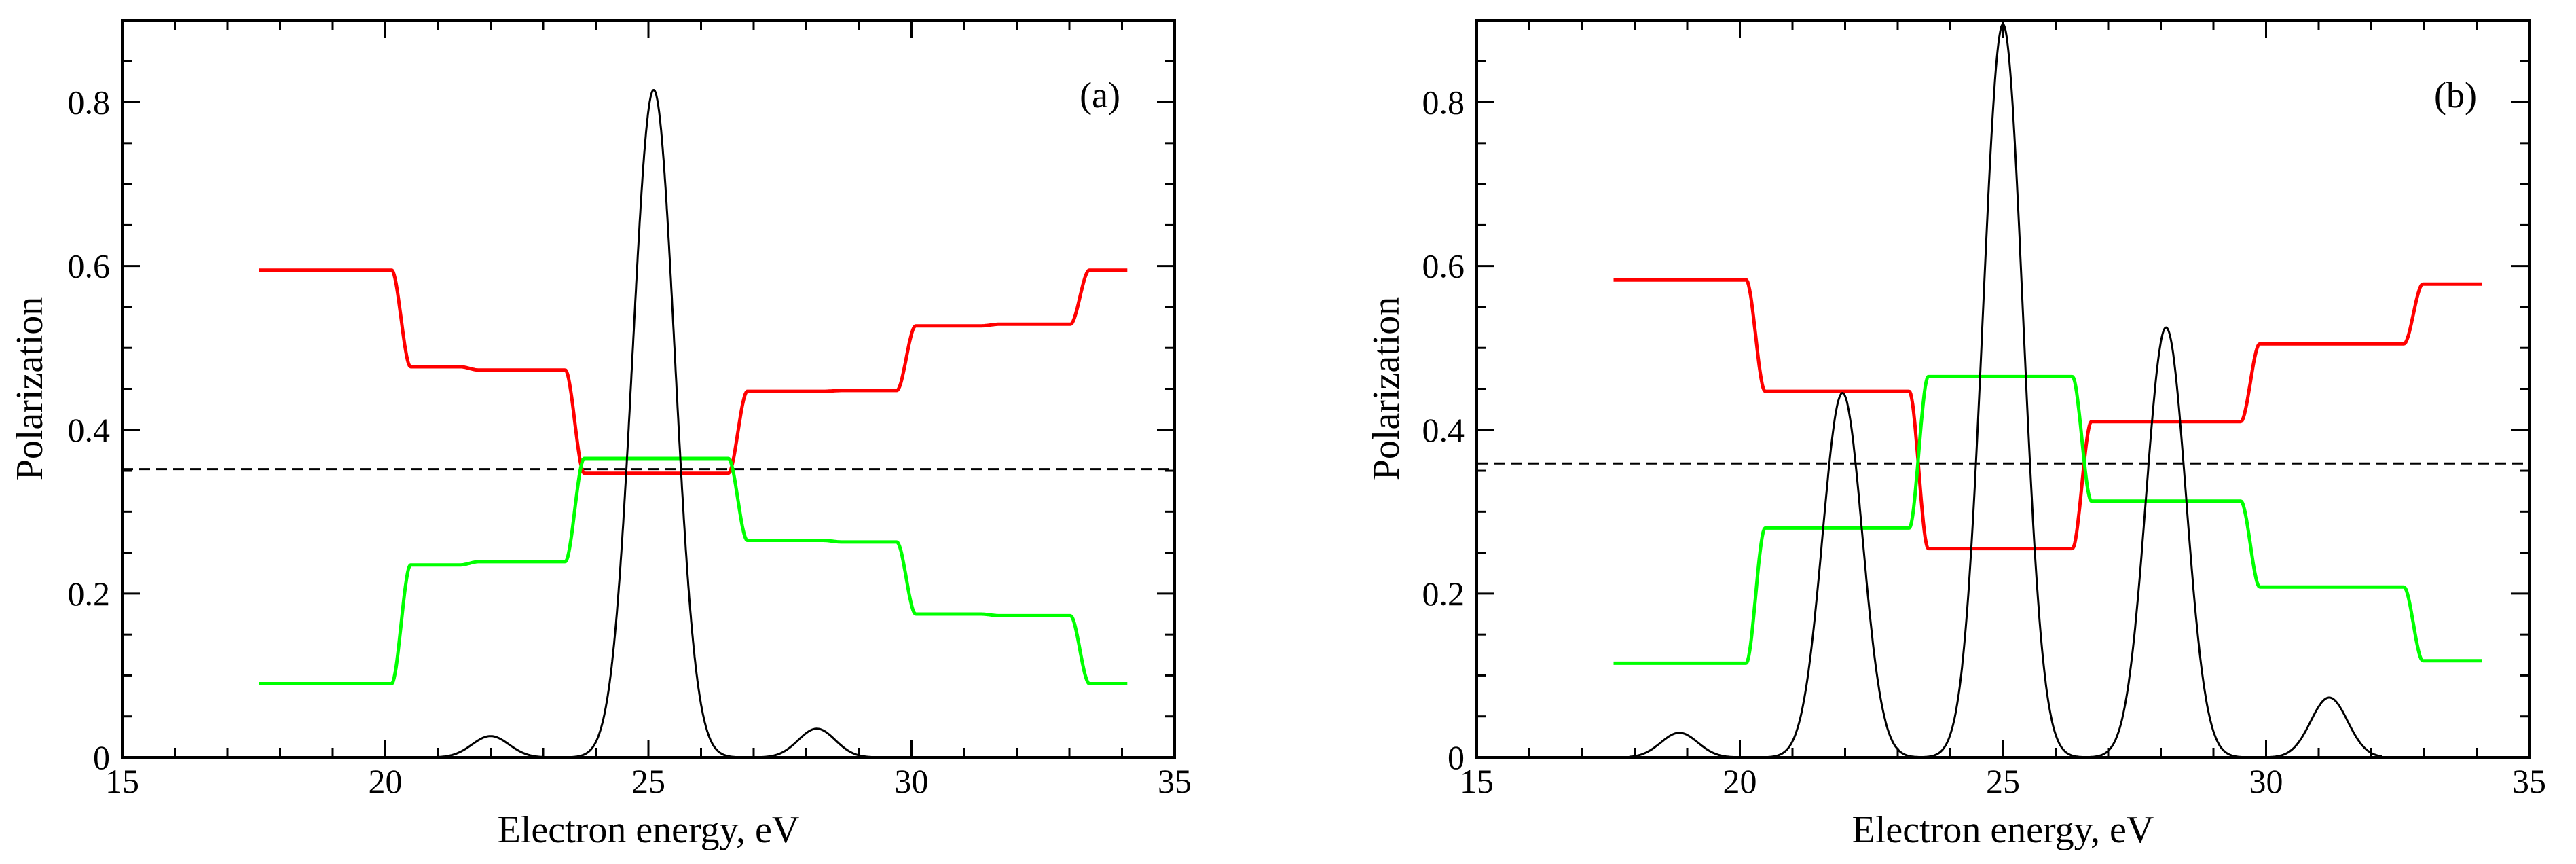  I want to click on panel-a-x-tick-label: 25, so click(648, 781).